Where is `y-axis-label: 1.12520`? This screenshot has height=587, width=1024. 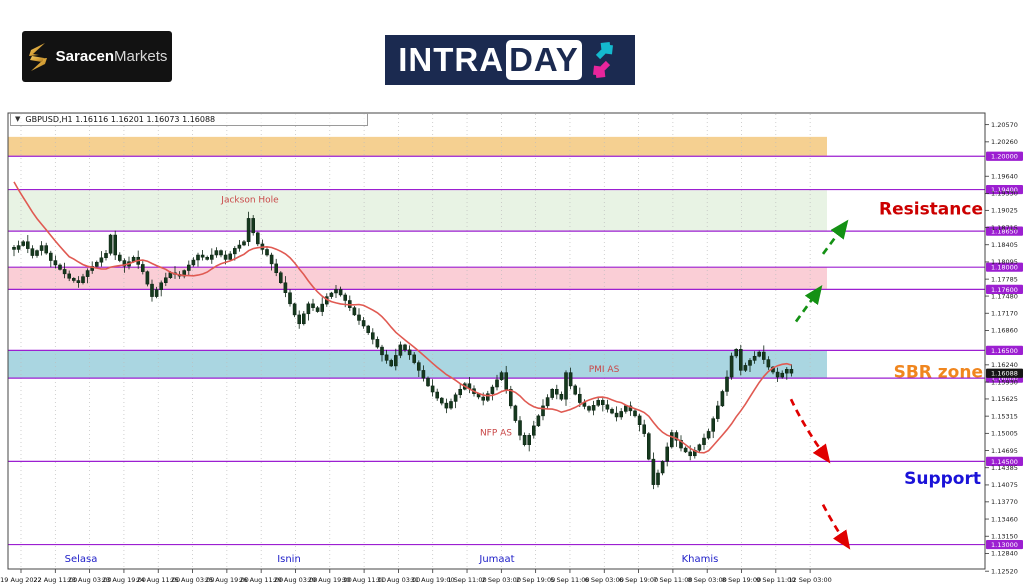
y-axis-label: 1.12520 is located at coordinates (1004, 571).